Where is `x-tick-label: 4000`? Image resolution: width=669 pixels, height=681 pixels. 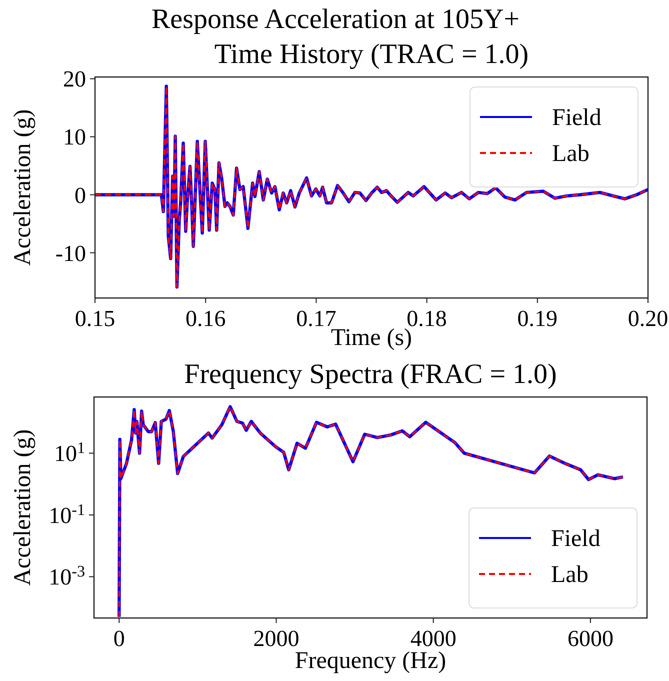
x-tick-label: 4000 is located at coordinates (433, 638).